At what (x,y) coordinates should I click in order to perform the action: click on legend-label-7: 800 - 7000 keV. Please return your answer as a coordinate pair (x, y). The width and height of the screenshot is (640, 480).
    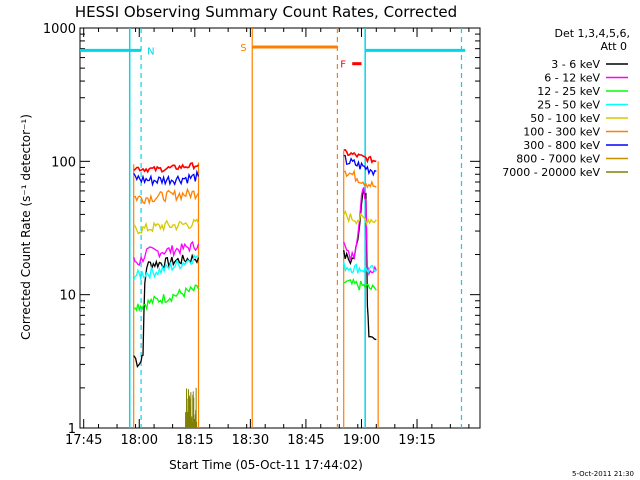
    Looking at the image, I should click on (558, 159).